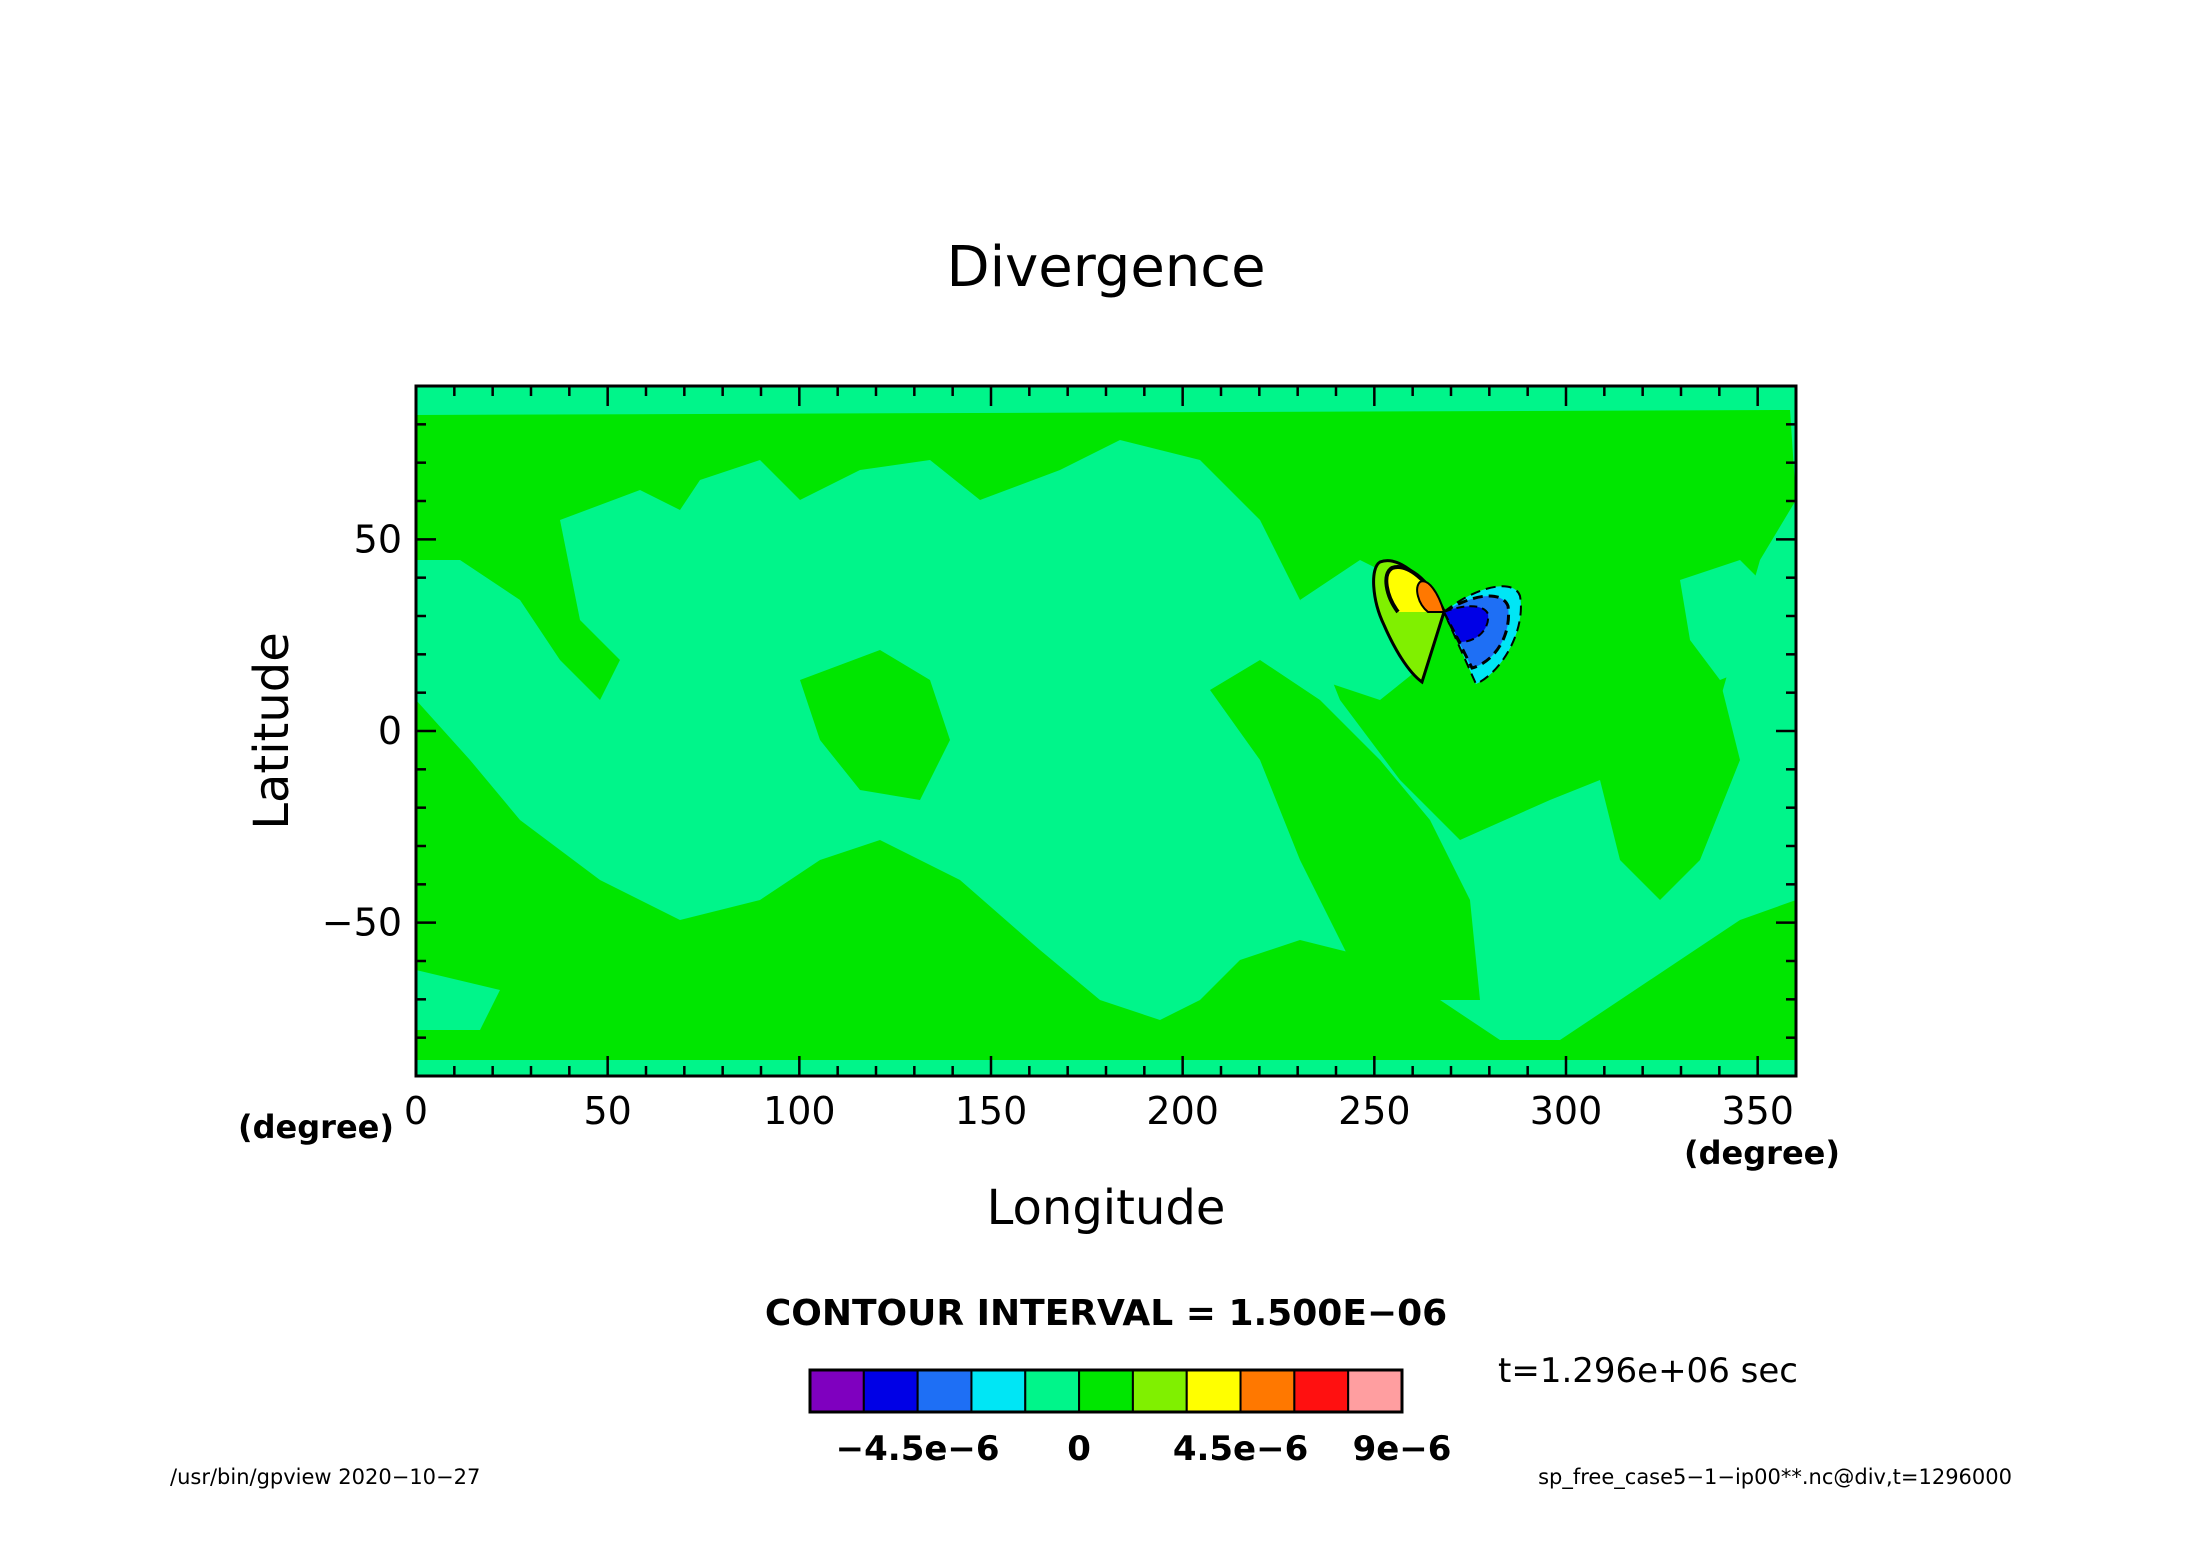  What do you see at coordinates (1775, 1477) in the screenshot?
I see `footer-source: sp_free_case5−1−ip00**.nc@div,t=1296000` at bounding box center [1775, 1477].